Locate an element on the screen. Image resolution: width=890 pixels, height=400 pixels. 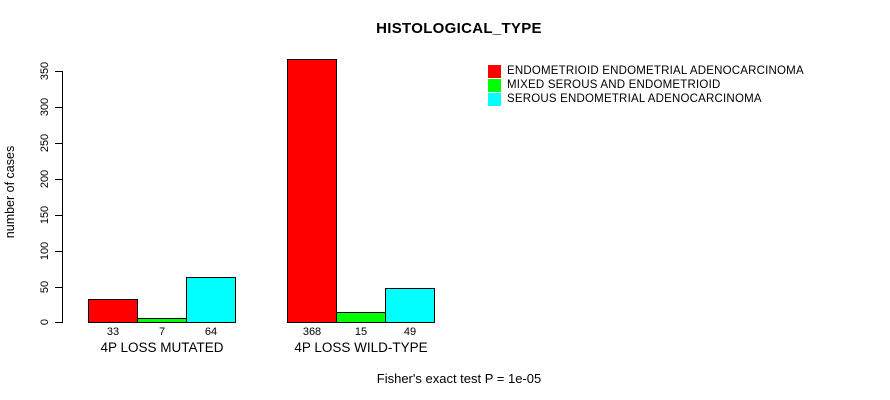
bar-value-label: 49 is located at coordinates (410, 332).